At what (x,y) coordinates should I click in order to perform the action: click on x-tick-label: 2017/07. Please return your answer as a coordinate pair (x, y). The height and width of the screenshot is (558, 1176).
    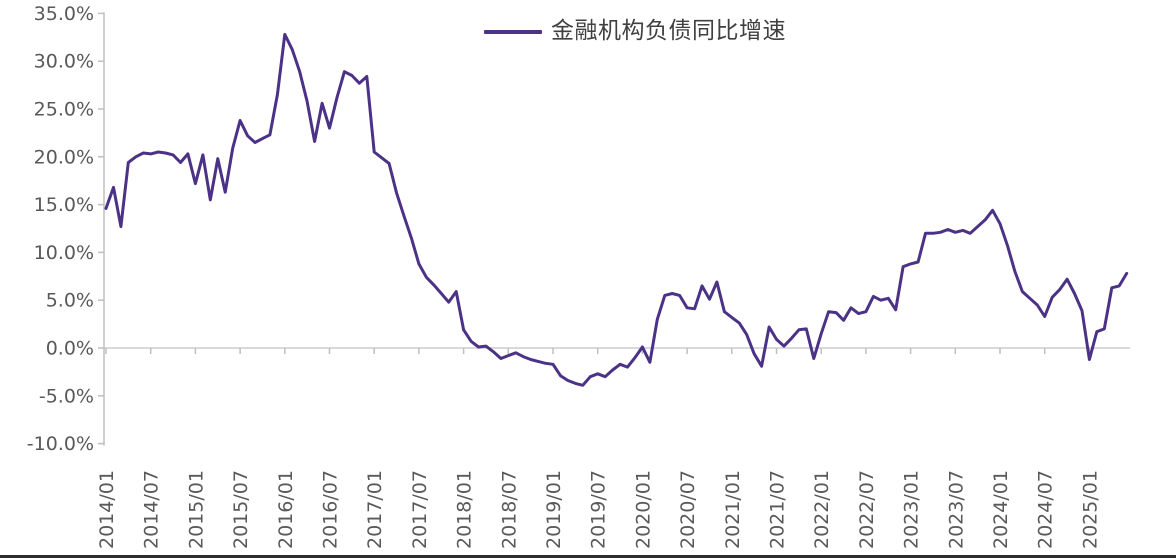
    Looking at the image, I should click on (420, 509).